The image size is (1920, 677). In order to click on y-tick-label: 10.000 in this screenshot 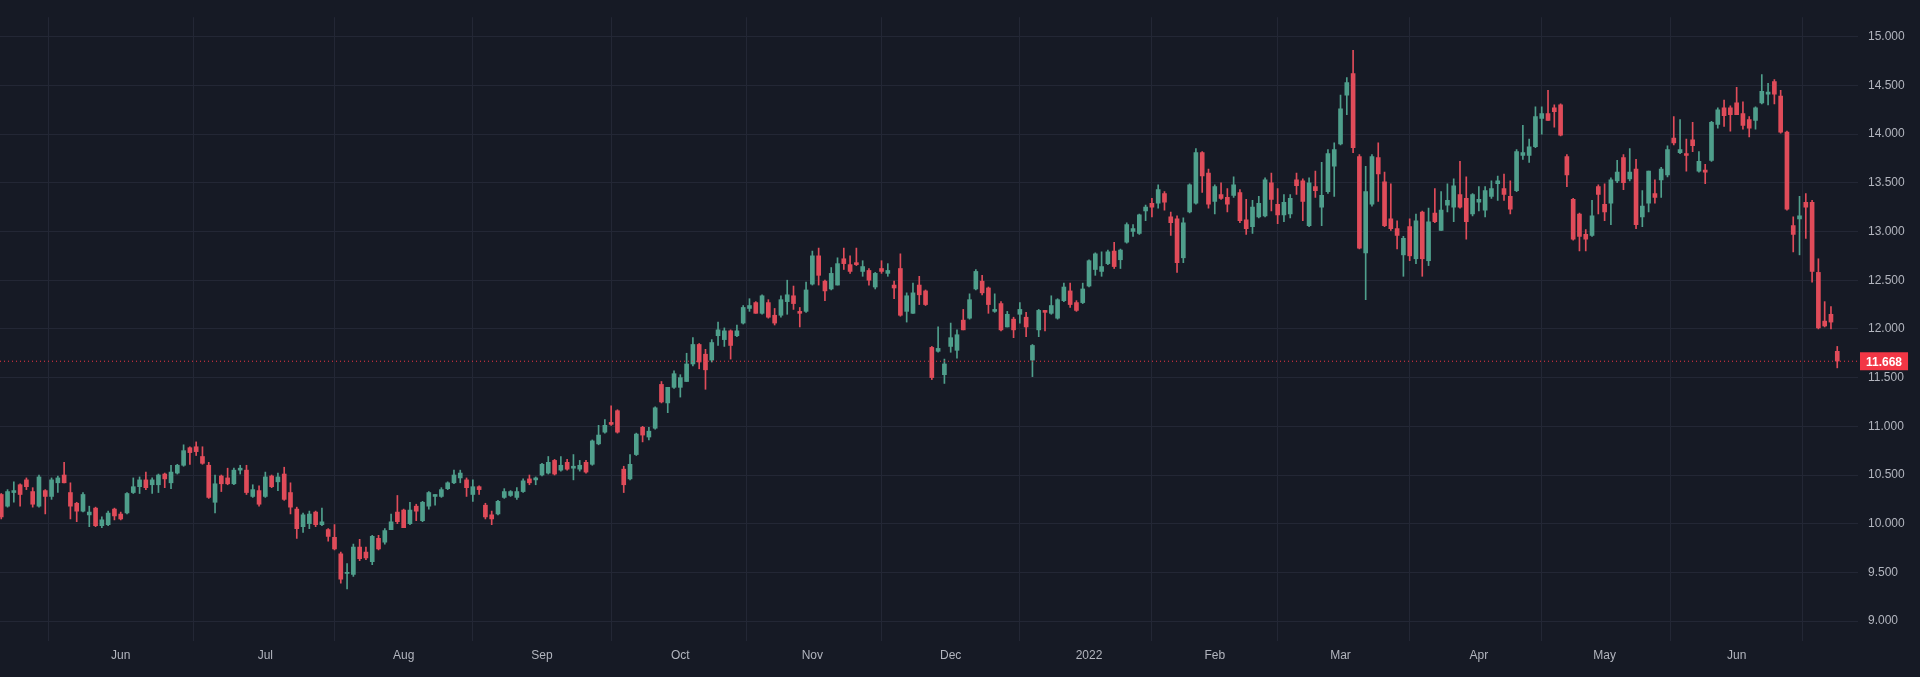, I will do `click(1887, 523)`.